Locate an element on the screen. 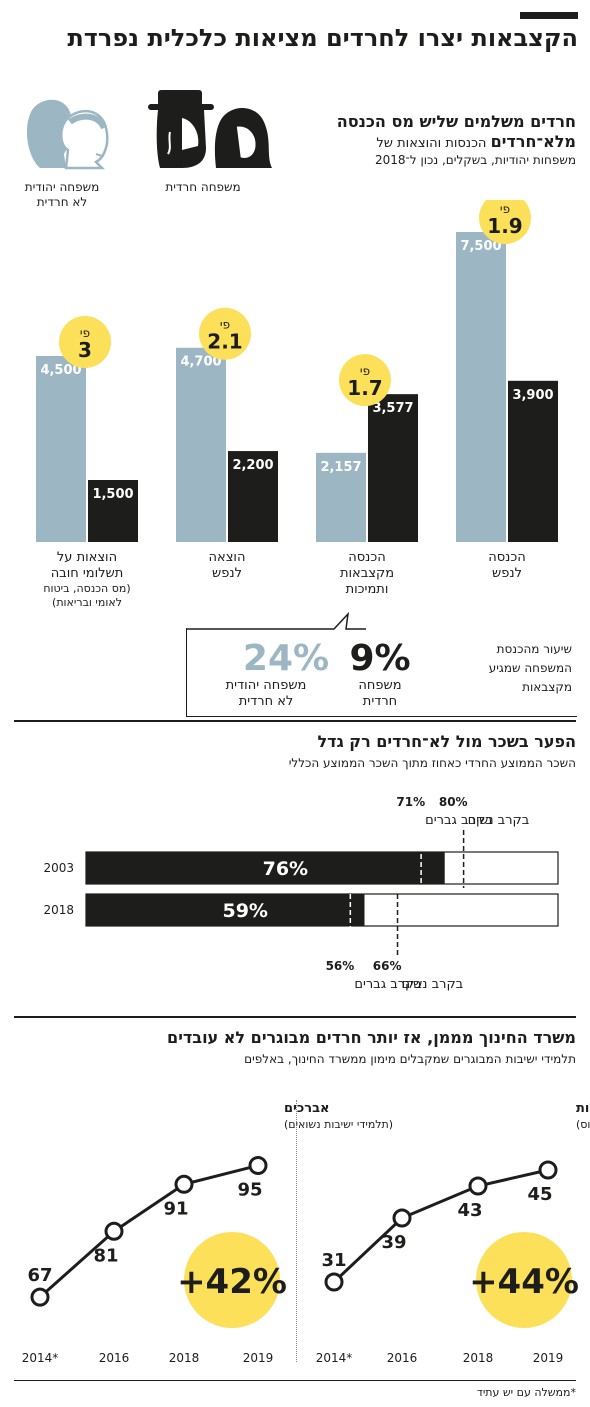 The image size is (590, 1407). wage-marker-group: בקרב גברים is located at coordinates (458, 820).